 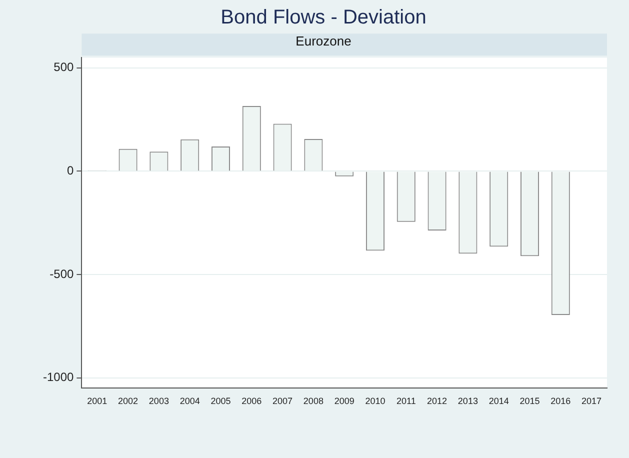 What do you see at coordinates (468, 401) in the screenshot?
I see `x-tick-label: 2013` at bounding box center [468, 401].